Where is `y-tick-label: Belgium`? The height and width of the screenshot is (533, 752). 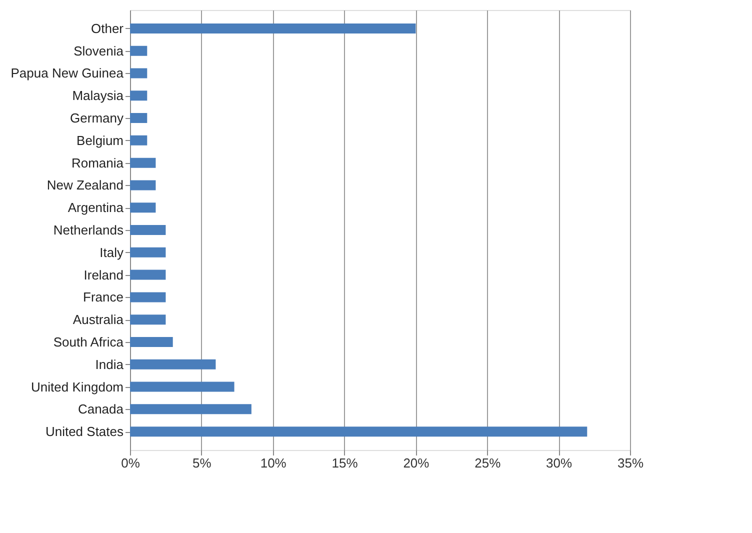
y-tick-label: Belgium is located at coordinates (100, 140).